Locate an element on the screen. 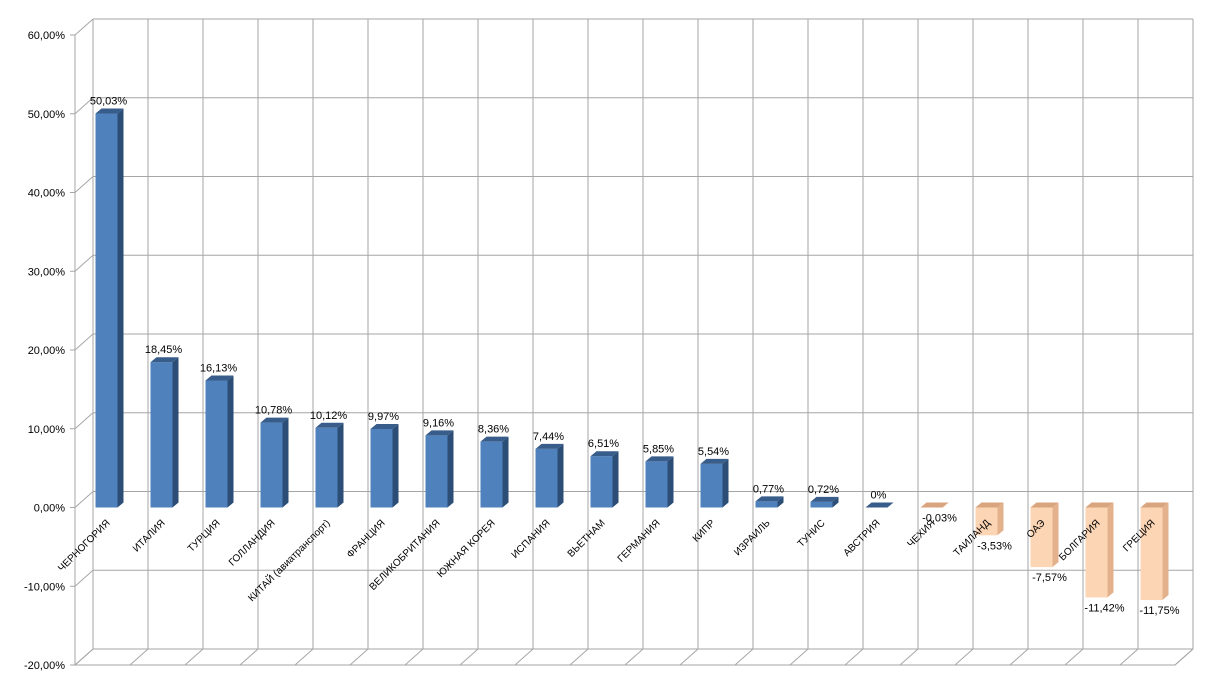 The image size is (1220, 685). data-label: 16,13% is located at coordinates (219, 368).